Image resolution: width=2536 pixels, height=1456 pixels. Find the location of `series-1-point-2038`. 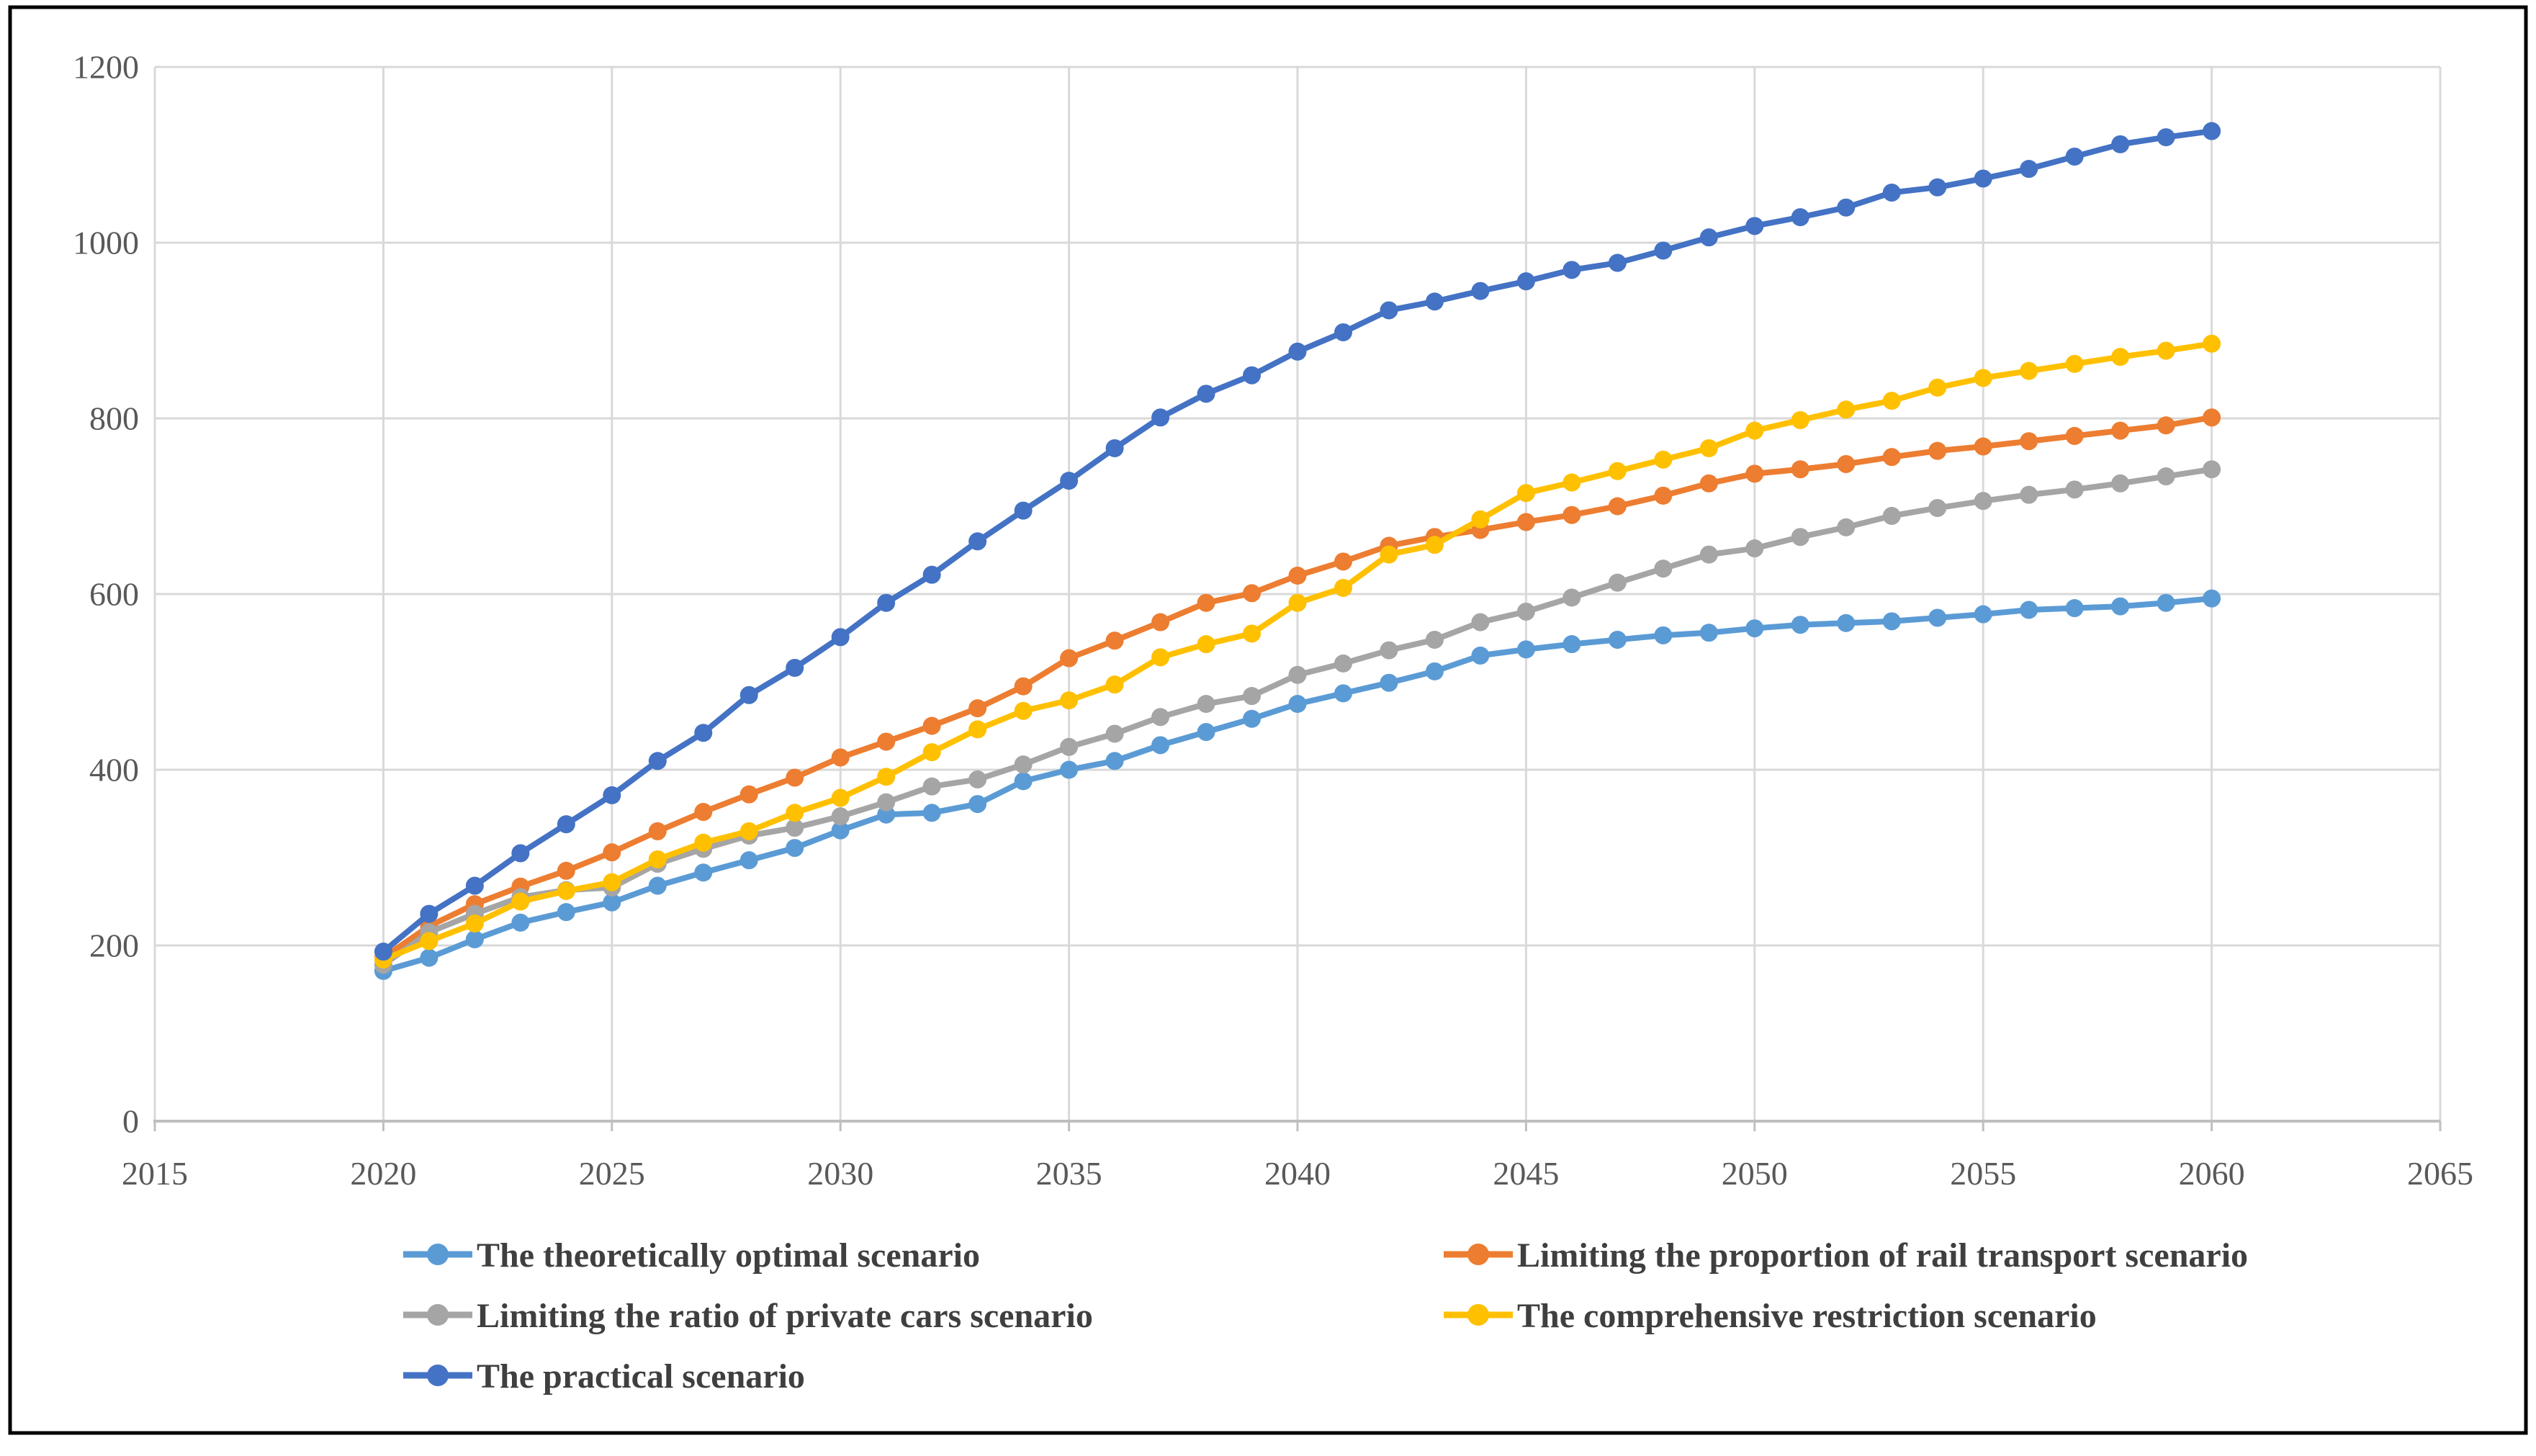

series-1-point-2038 is located at coordinates (1206, 602).